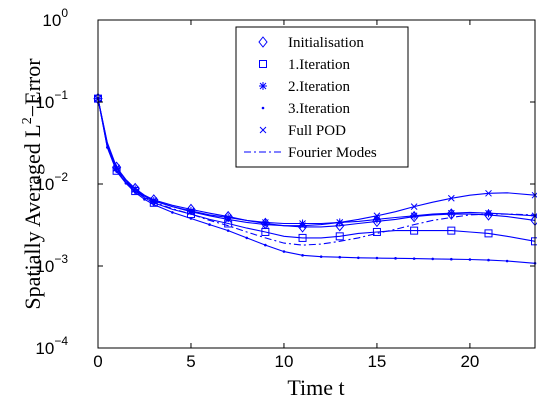 Image resolution: width=537 pixels, height=404 pixels. I want to click on legend-item: Initialisation, so click(311, 43).